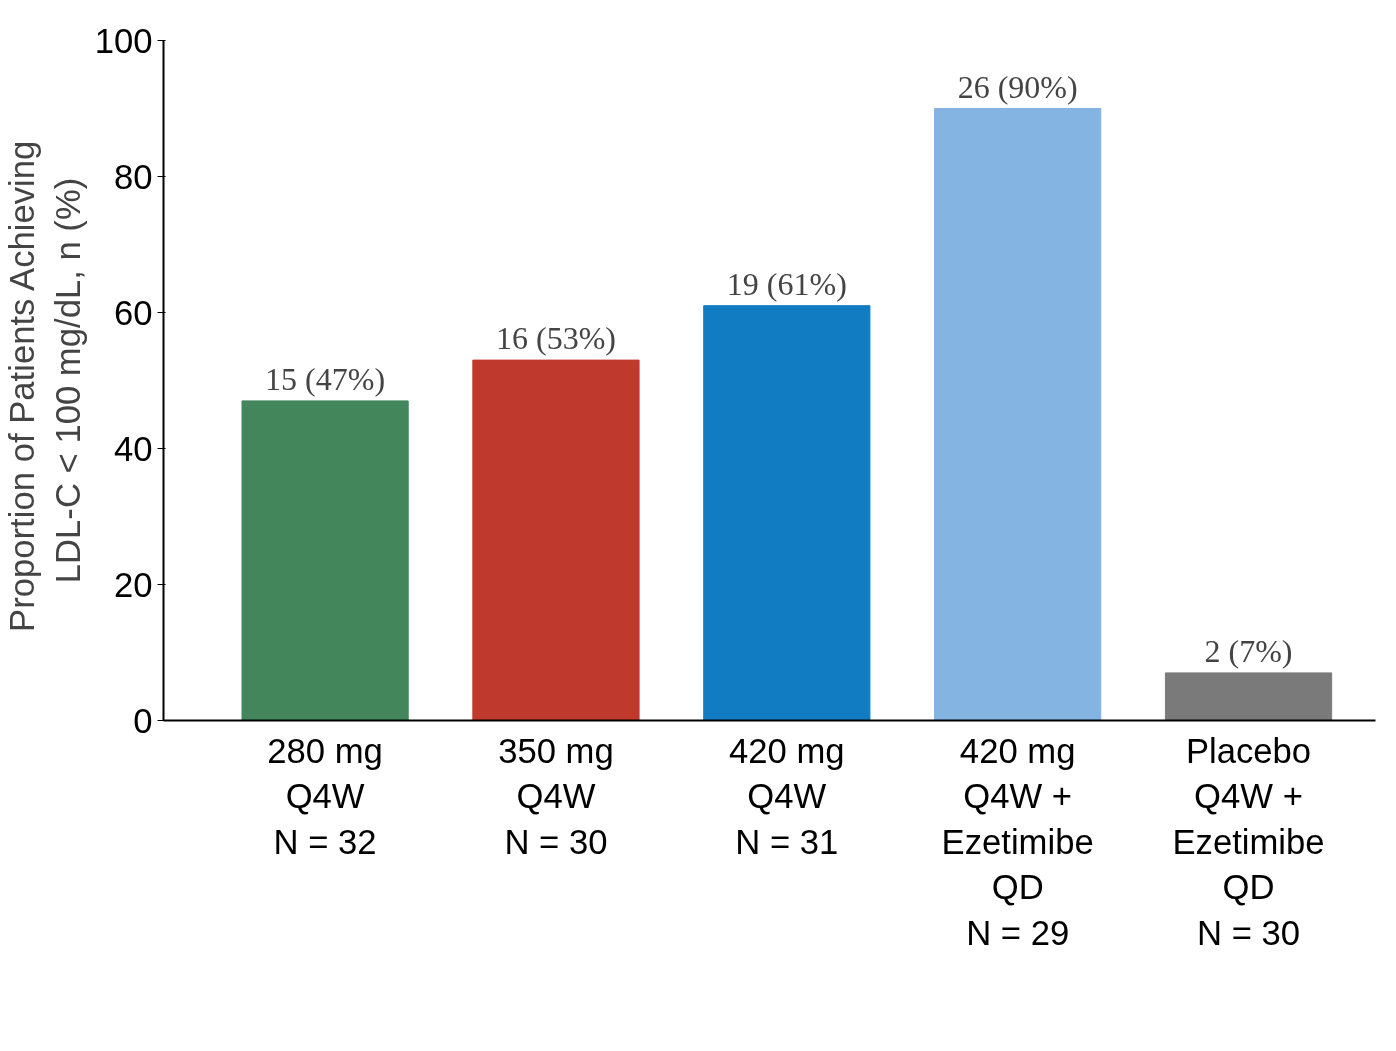  Describe the element at coordinates (133, 312) in the screenshot. I see `y-tick-label: 60` at that location.